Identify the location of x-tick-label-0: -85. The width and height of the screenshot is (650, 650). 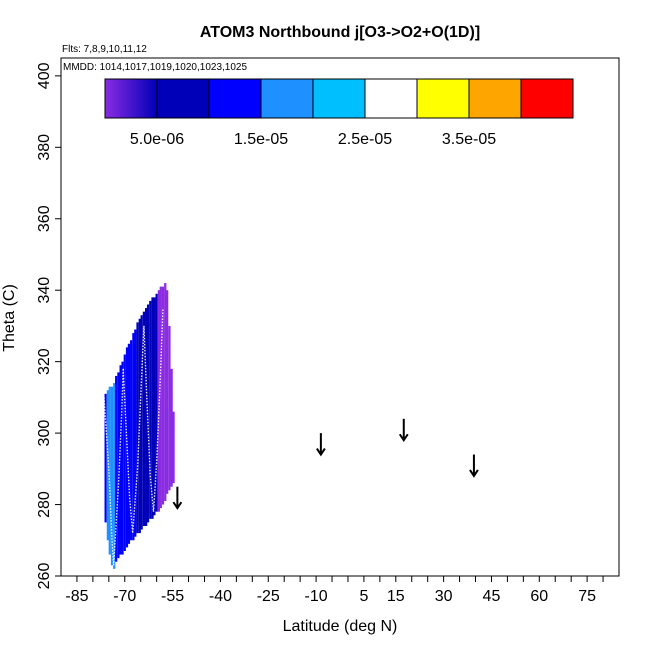
(76, 596).